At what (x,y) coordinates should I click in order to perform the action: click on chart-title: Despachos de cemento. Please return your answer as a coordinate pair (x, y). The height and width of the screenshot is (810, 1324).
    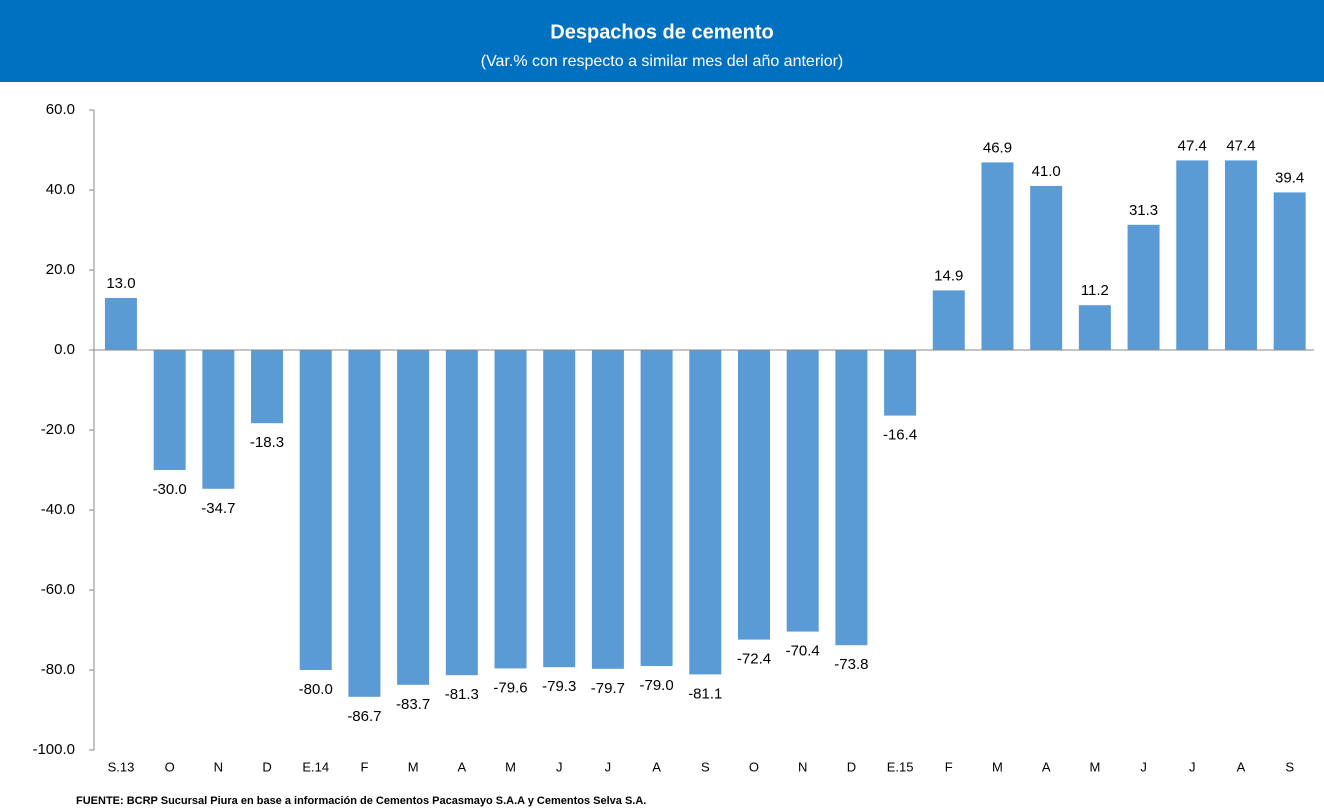
    Looking at the image, I should click on (661, 32).